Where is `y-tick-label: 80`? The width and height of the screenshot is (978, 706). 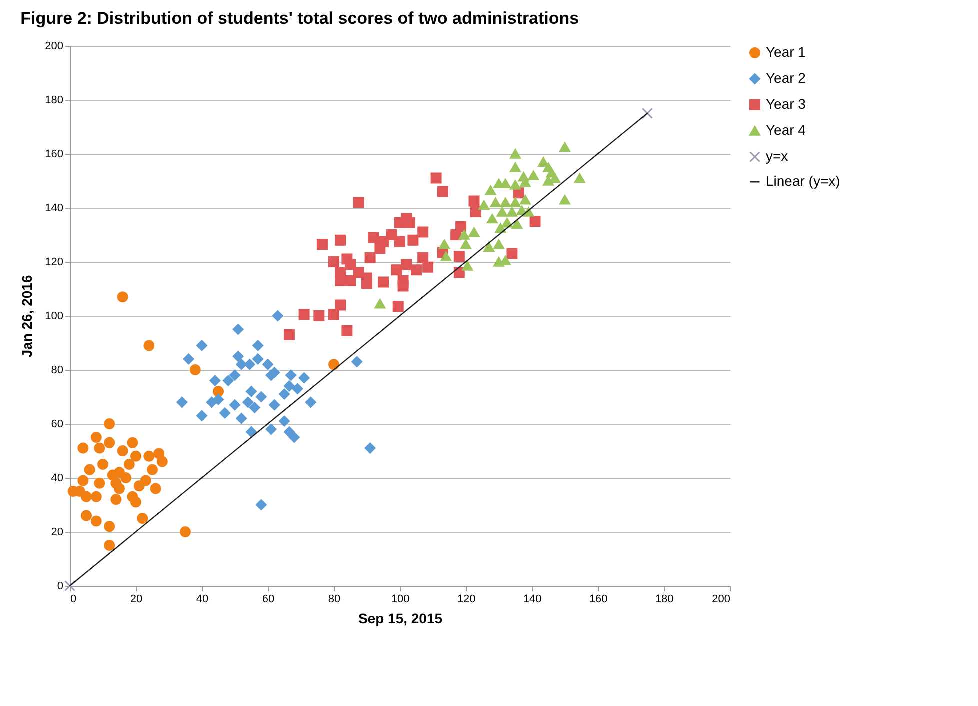 y-tick-label: 80 is located at coordinates (57, 370).